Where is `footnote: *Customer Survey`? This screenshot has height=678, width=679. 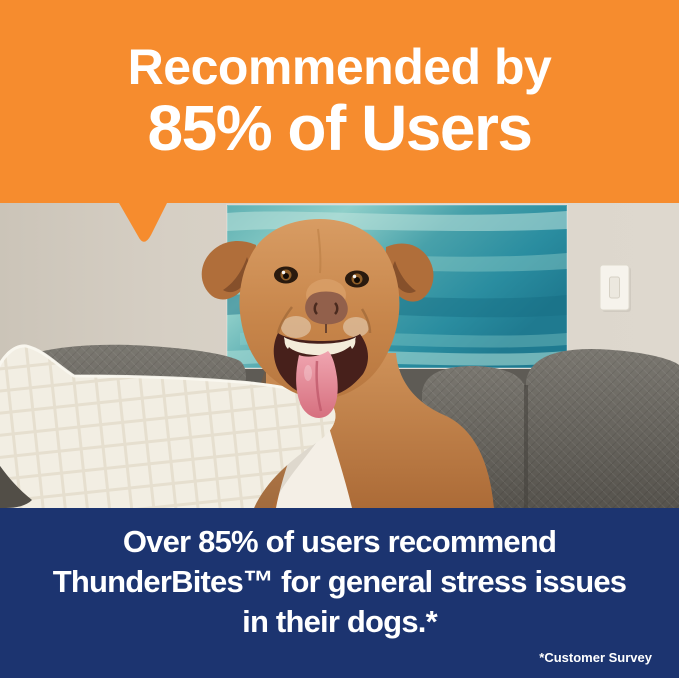 footnote: *Customer Survey is located at coordinates (595, 657).